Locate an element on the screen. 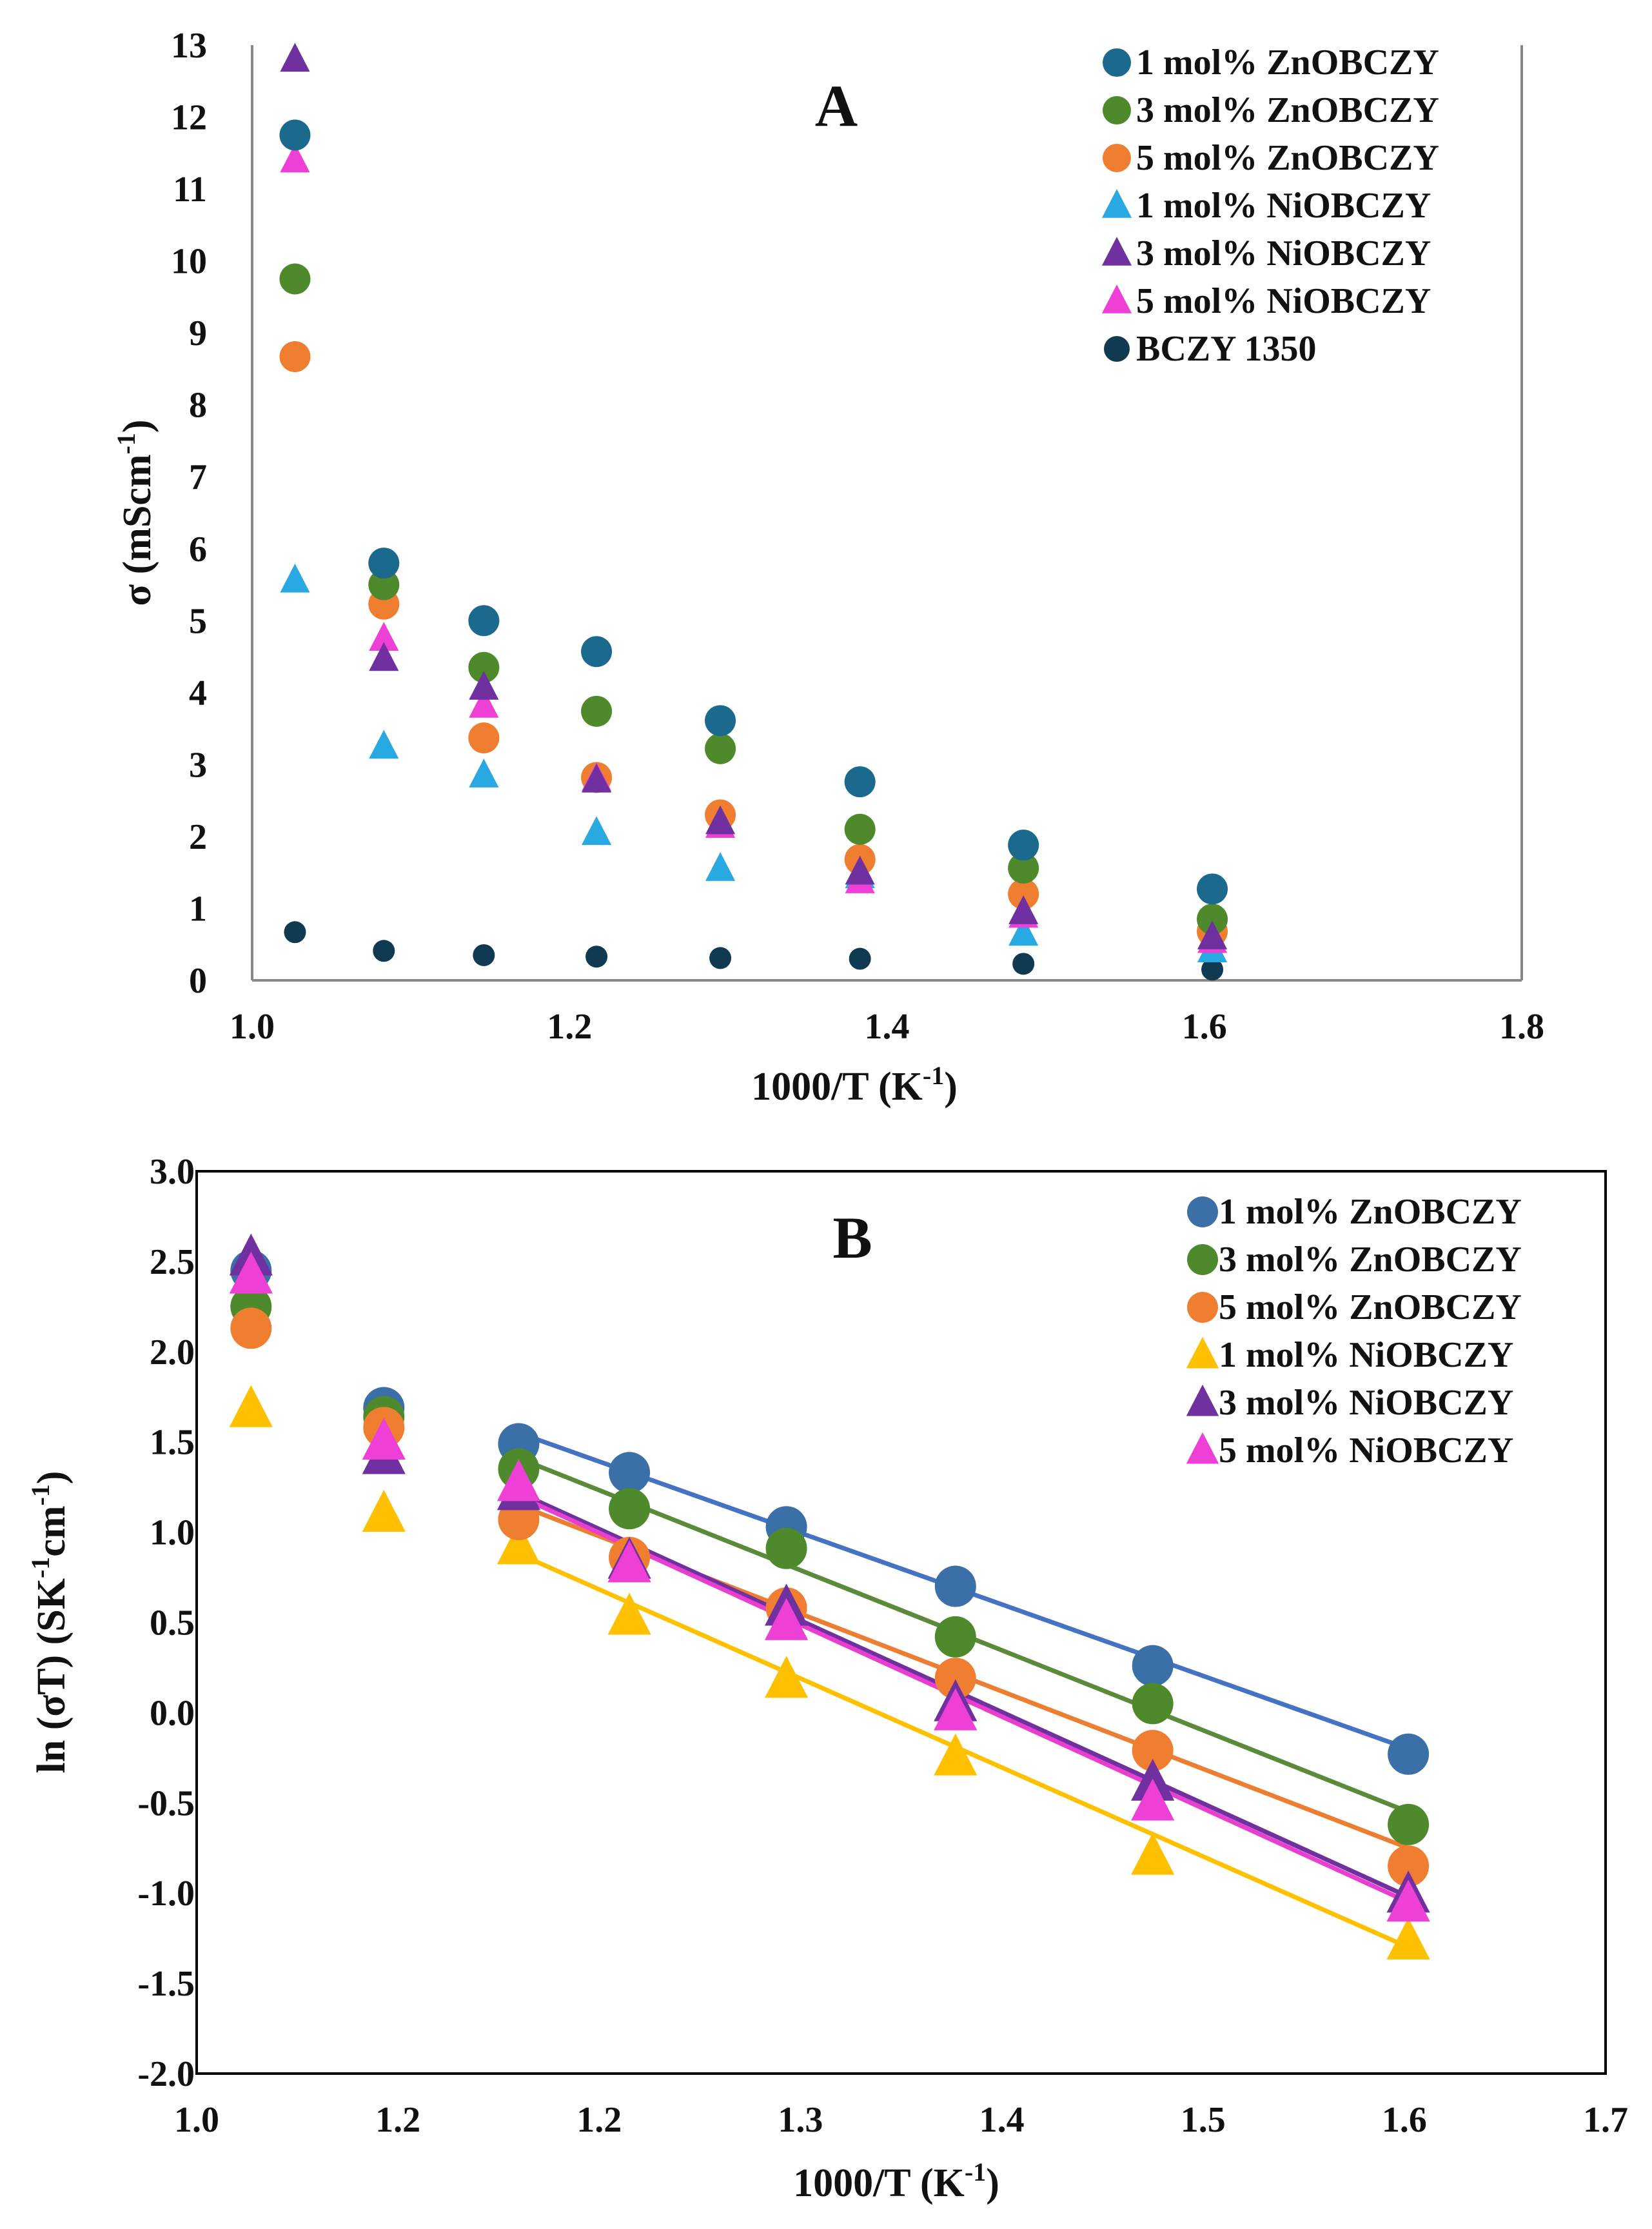  panel-b-legend-label: 3 mol% NiOBCZY is located at coordinates (1366, 1403).